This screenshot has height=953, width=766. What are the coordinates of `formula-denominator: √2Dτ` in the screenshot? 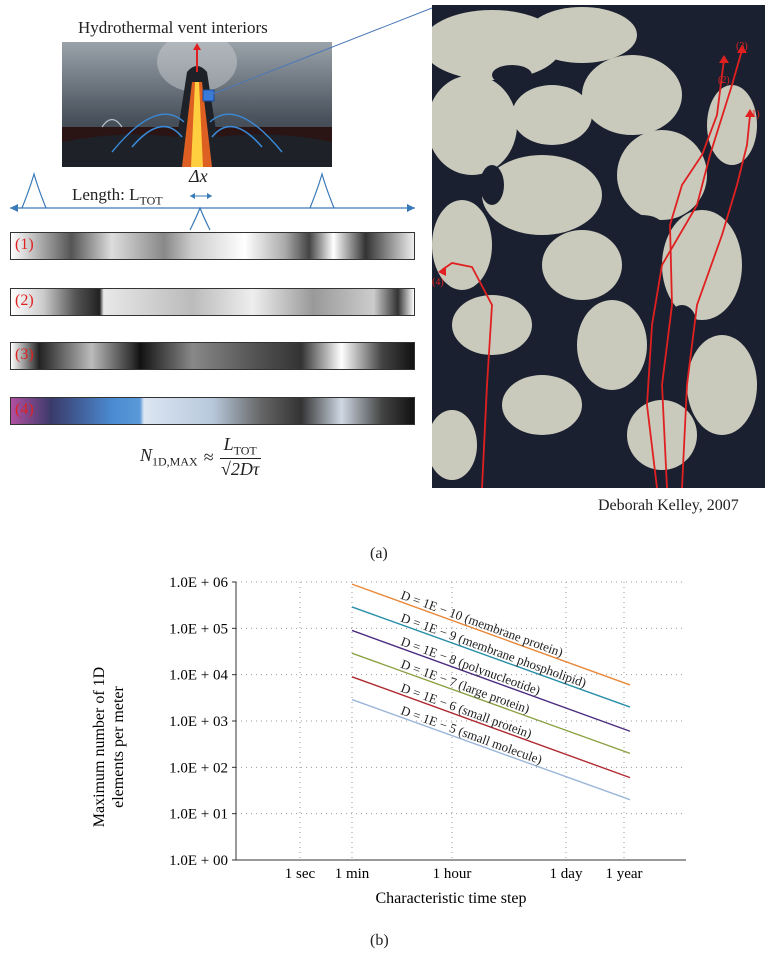 It's located at (240, 469).